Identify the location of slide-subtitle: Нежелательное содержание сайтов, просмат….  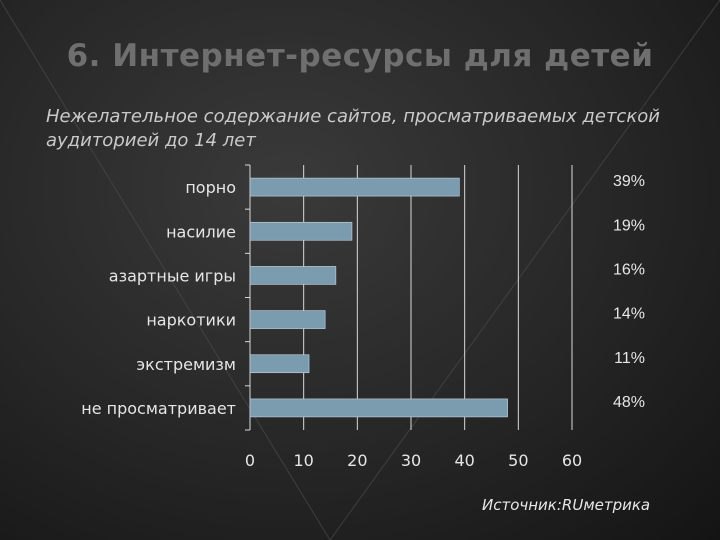
(353, 128).